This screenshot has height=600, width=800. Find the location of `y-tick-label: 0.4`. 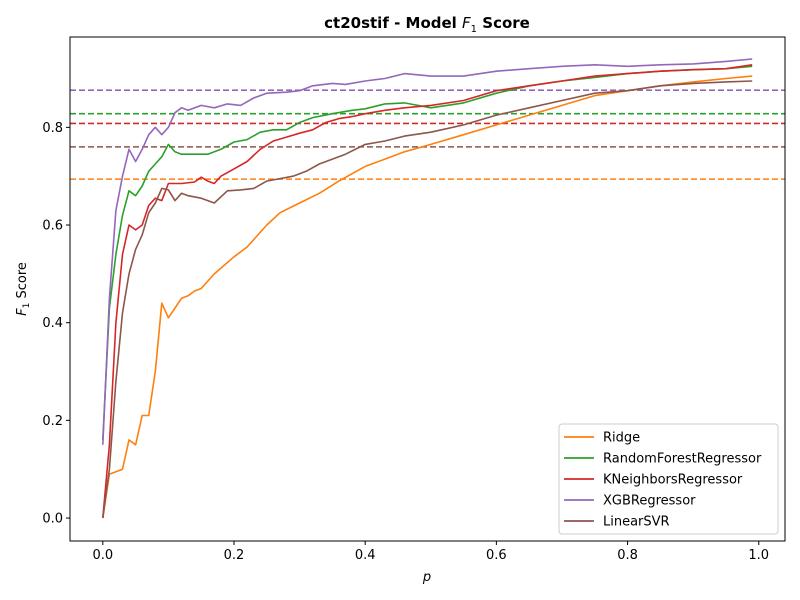

y-tick-label: 0.4 is located at coordinates (52, 323).